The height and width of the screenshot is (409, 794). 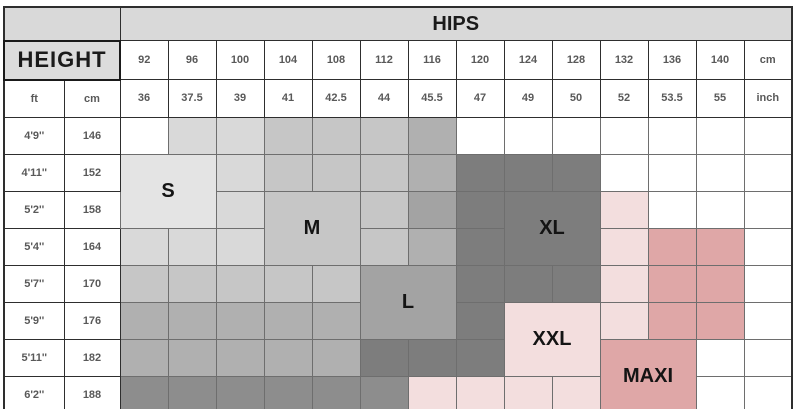 What do you see at coordinates (92, 392) in the screenshot?
I see `height-cm-7: 188` at bounding box center [92, 392].